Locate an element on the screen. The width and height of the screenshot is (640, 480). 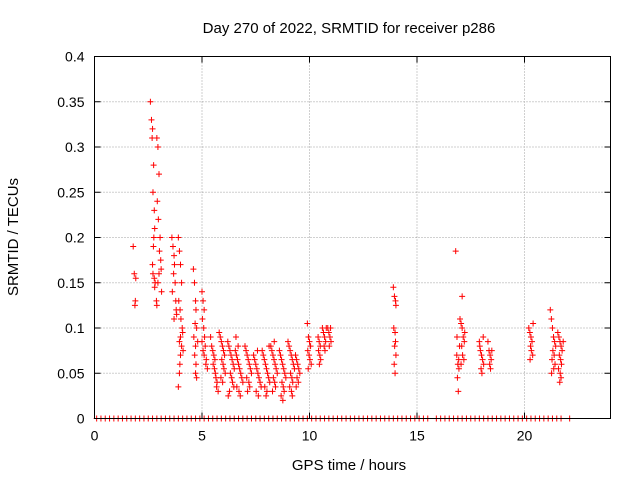
x-tick-label: 10 is located at coordinates (310, 436).